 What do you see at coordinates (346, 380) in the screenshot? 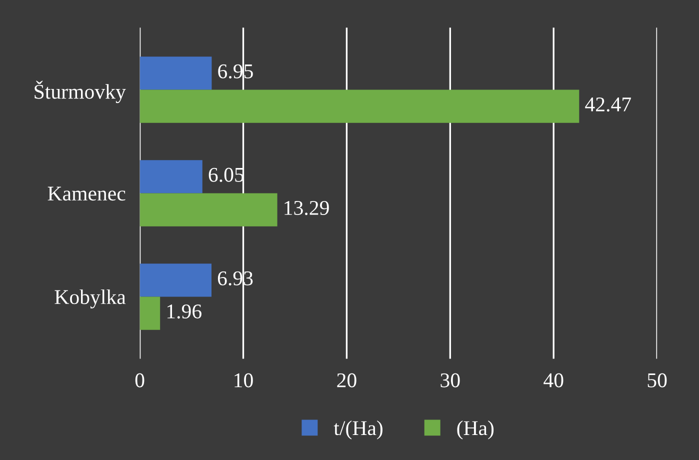
I see `x-tick-label: 20` at bounding box center [346, 380].